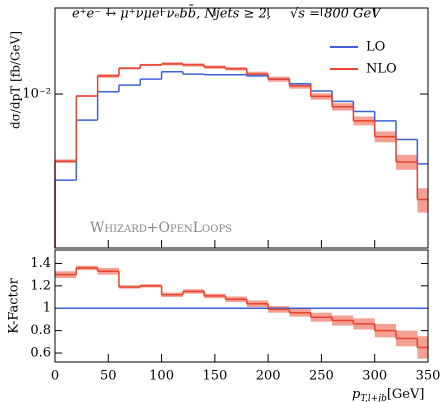 This screenshot has height=402, width=445. Describe the element at coordinates (356, 394) in the screenshot. I see `x-label-symbol: p` at that location.